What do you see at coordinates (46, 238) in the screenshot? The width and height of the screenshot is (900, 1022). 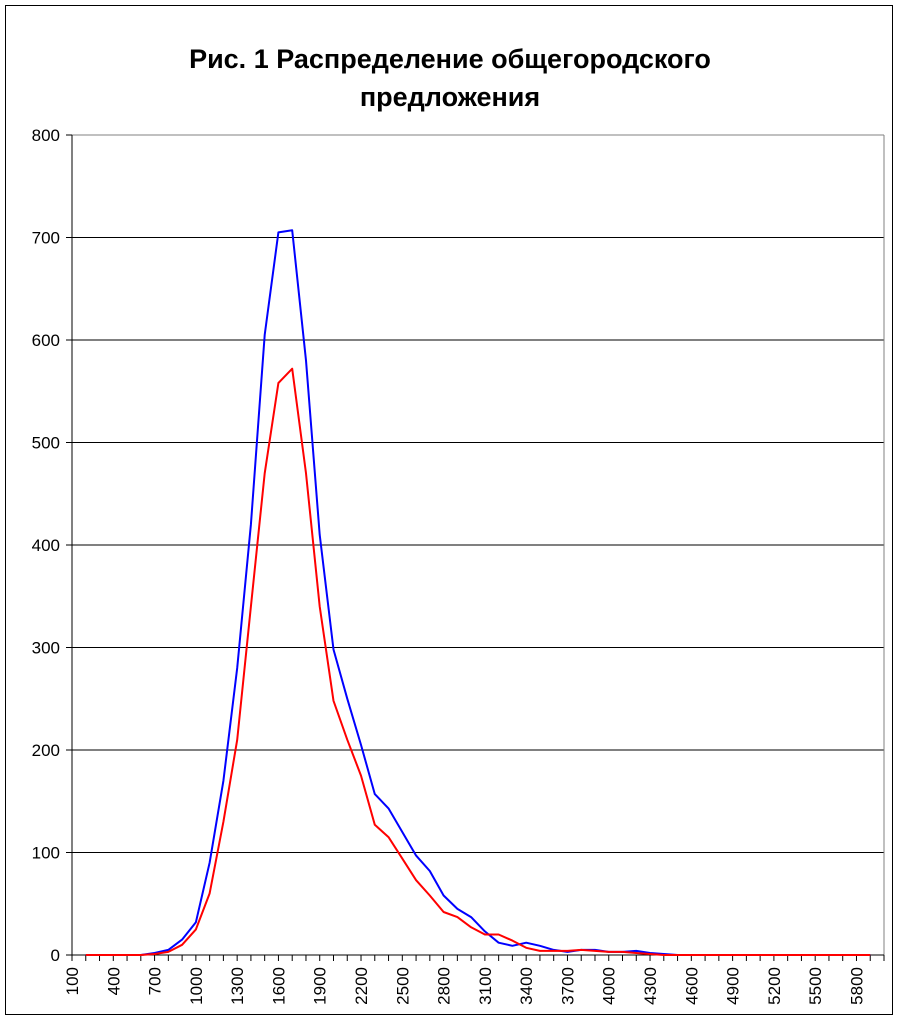 I see `y-tick-label: 700` at bounding box center [46, 238].